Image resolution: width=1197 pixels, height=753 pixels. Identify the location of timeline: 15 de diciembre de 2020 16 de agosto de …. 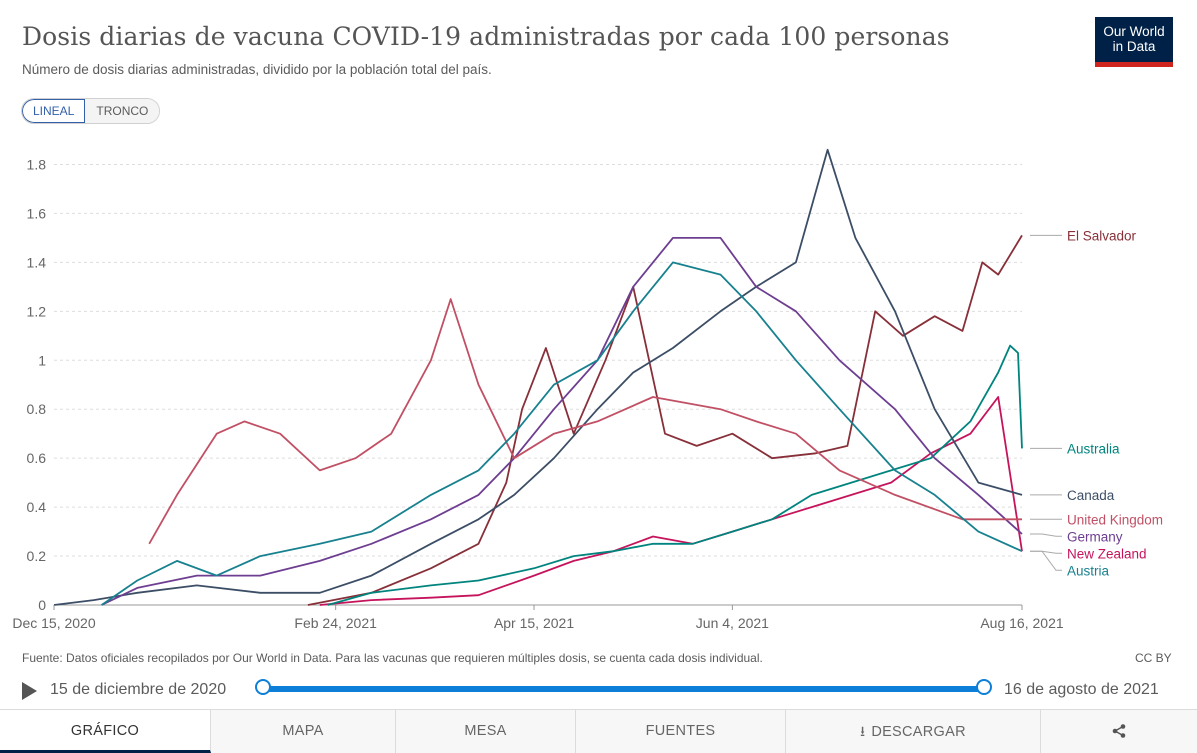
(598, 690).